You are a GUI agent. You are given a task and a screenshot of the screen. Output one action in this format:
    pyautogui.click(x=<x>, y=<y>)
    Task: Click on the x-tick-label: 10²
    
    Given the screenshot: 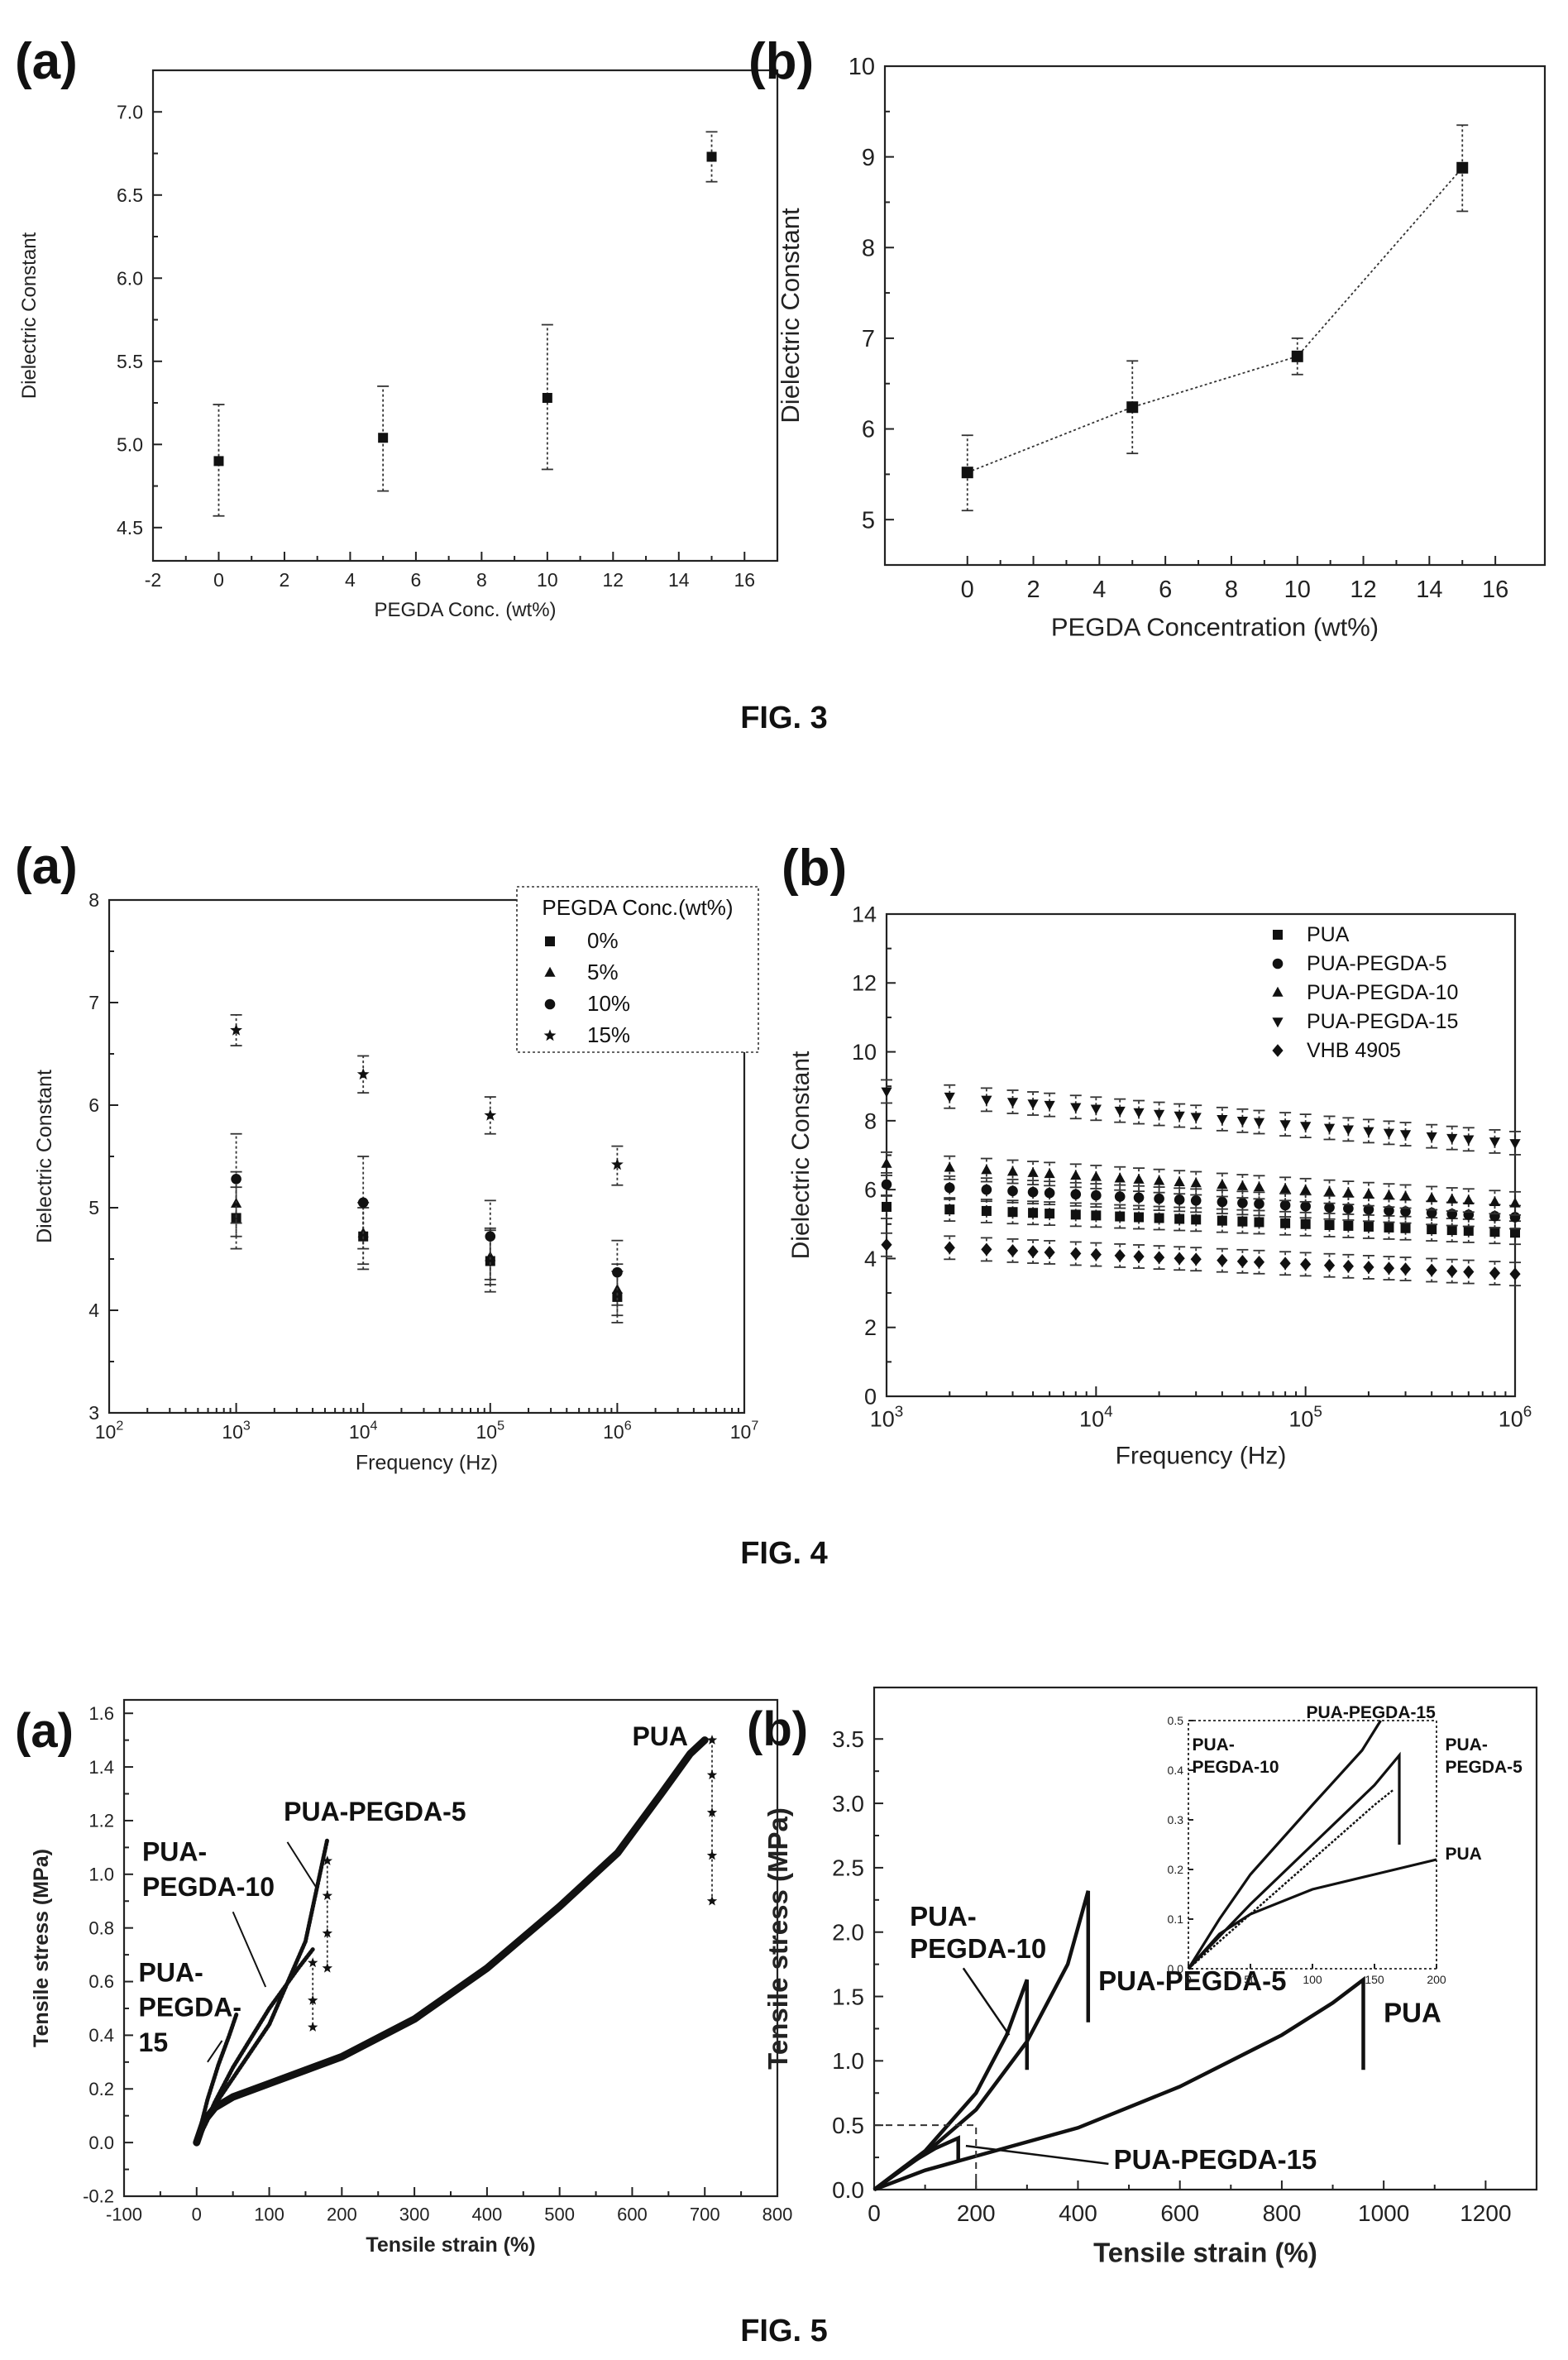 What is the action you would take?
    pyautogui.click(x=109, y=1431)
    